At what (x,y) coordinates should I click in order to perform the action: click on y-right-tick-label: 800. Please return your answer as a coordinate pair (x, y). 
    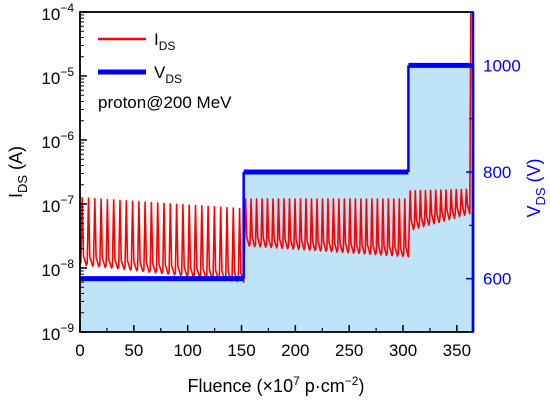
    Looking at the image, I should click on (497, 172).